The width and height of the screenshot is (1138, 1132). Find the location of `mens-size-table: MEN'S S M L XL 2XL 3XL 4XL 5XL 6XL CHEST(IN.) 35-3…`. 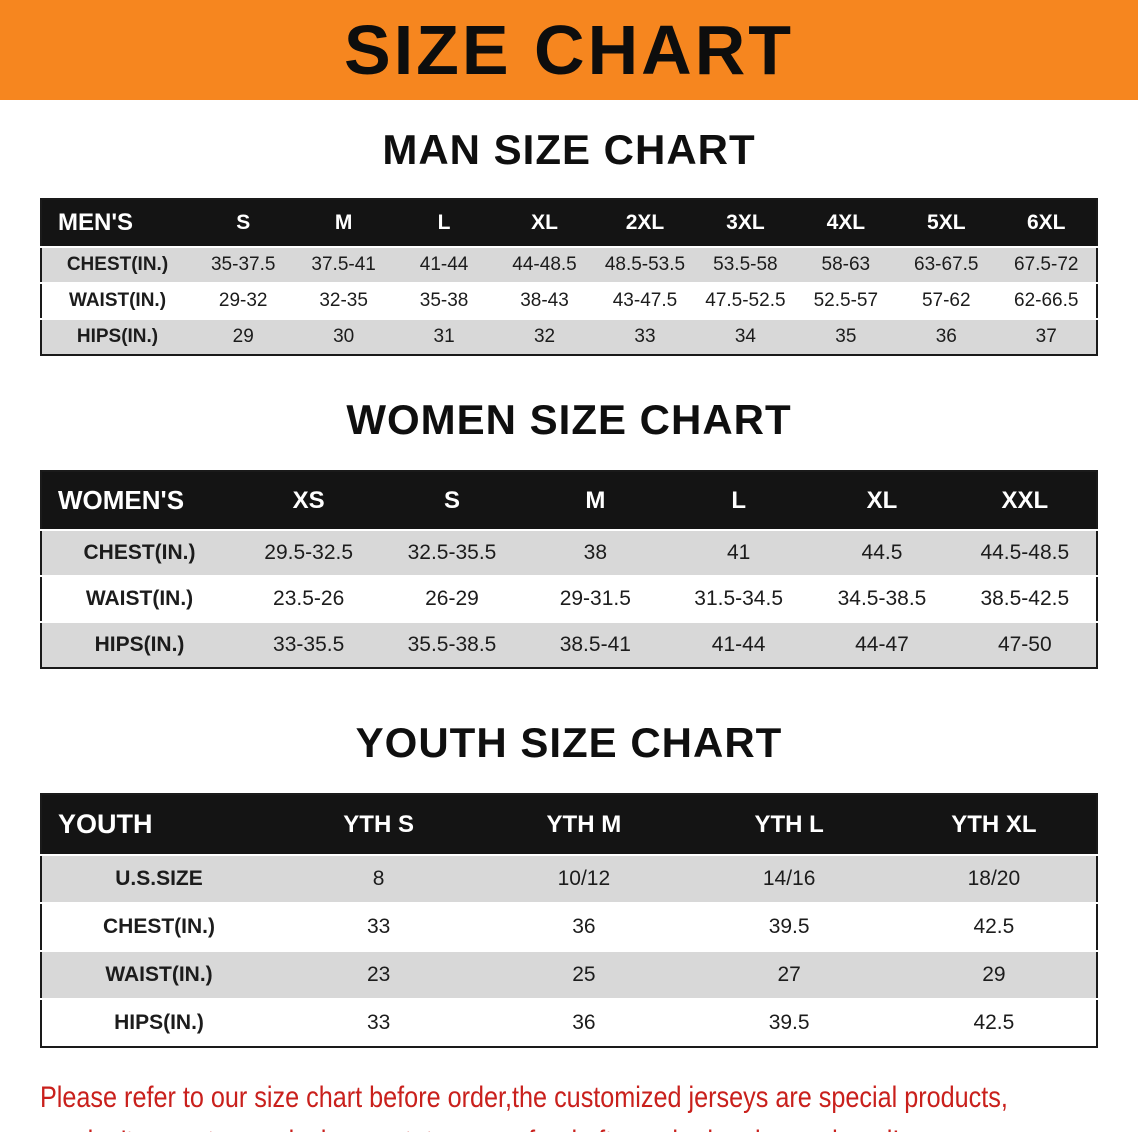

mens-size-table: MEN'S S M L XL 2XL 3XL 4XL 5XL 6XL CHEST(IN.) 35-3… is located at coordinates (569, 277).